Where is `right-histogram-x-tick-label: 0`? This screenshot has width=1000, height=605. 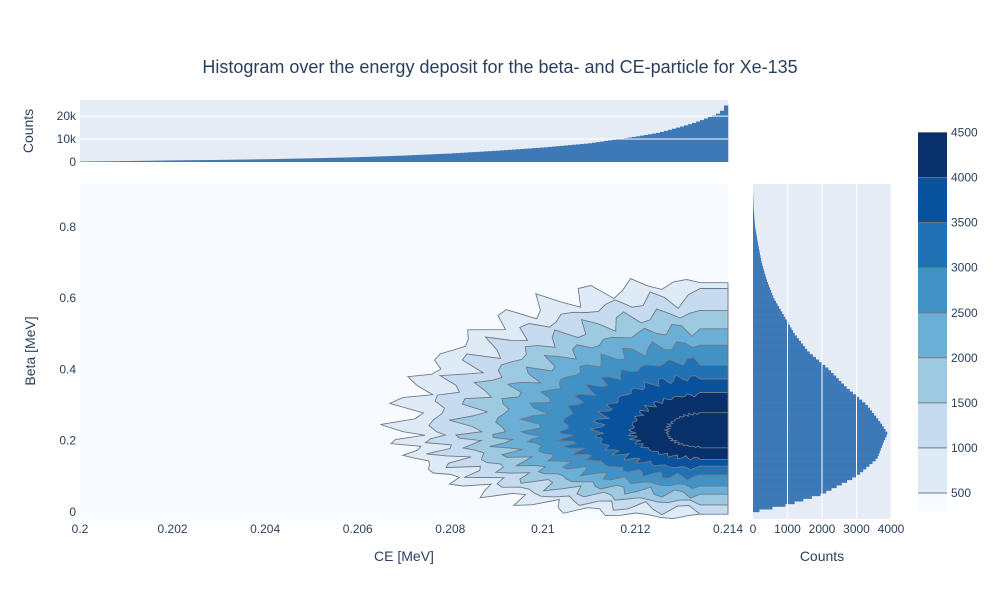
right-histogram-x-tick-label: 0 is located at coordinates (753, 529).